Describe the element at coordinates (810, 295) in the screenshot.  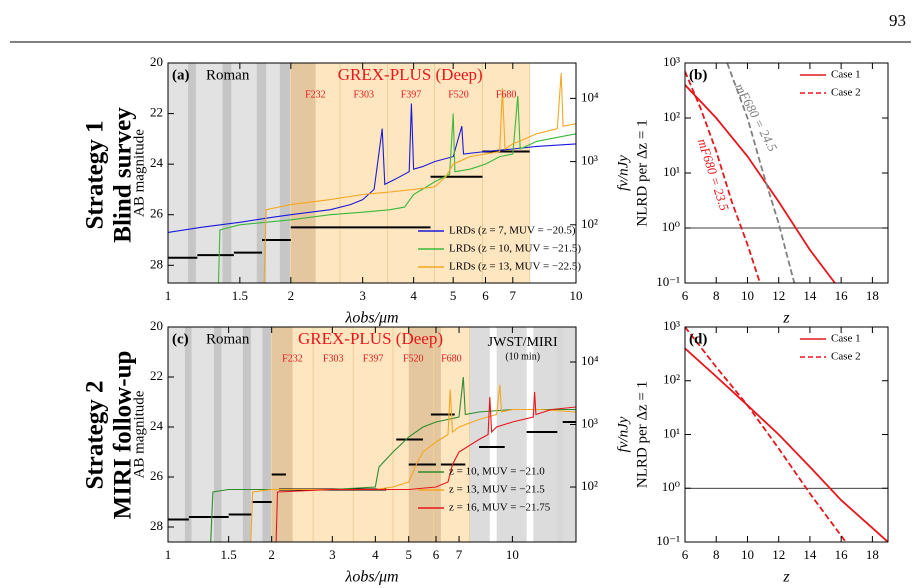
I see `x-tick-label: 14` at that location.